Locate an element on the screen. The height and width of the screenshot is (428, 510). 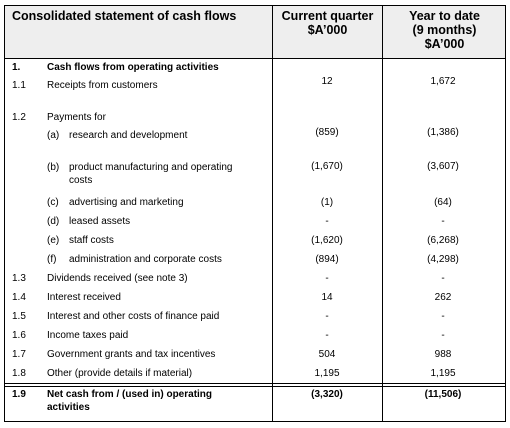
row-number: 1. is located at coordinates (16, 67).